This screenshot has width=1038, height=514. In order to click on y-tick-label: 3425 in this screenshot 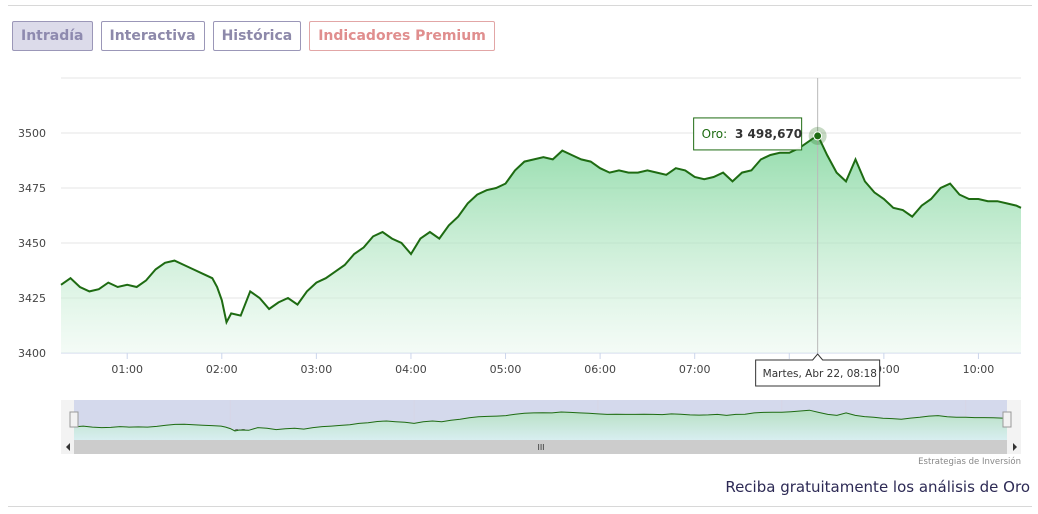, I will do `click(32, 298)`.